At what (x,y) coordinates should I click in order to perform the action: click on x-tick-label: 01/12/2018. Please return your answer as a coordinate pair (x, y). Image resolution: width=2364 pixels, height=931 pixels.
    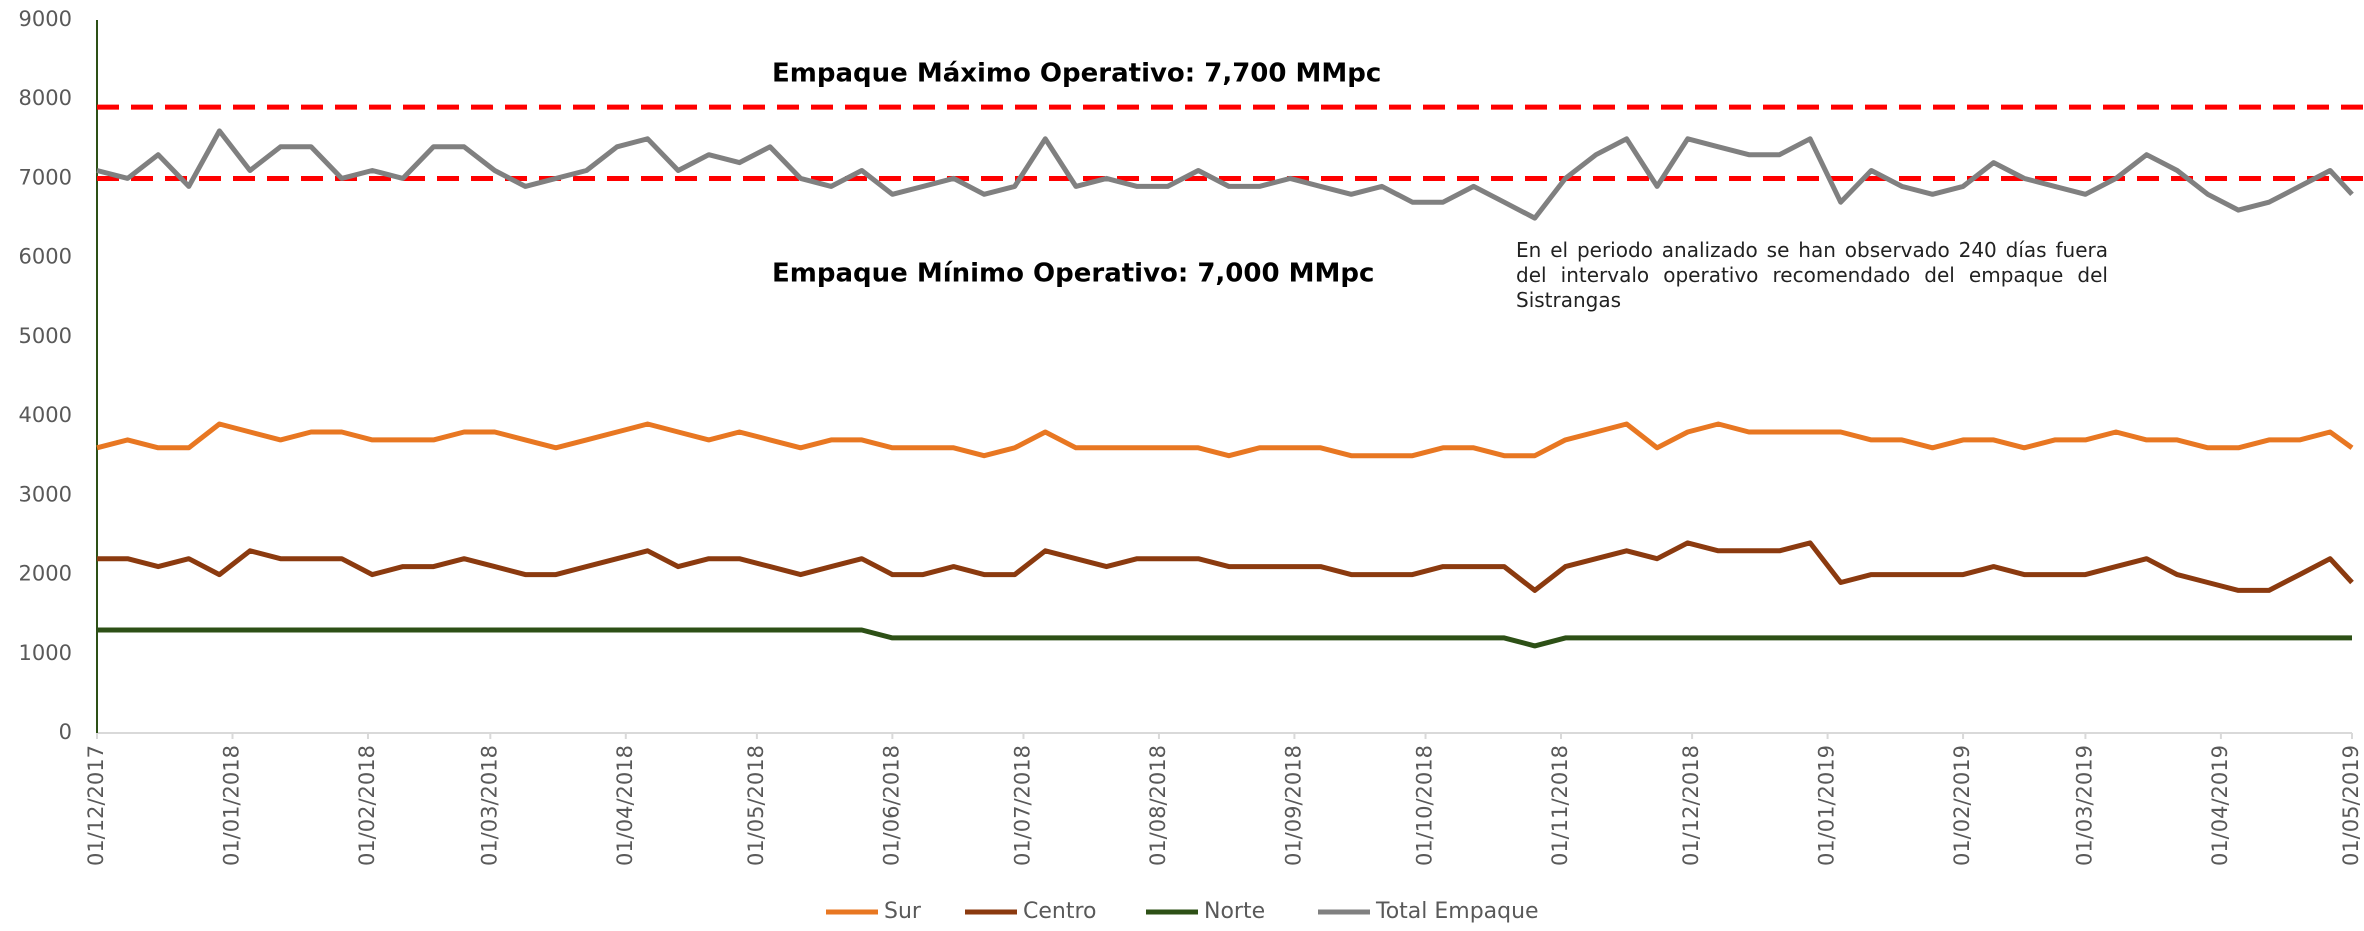
    Looking at the image, I should click on (1691, 805).